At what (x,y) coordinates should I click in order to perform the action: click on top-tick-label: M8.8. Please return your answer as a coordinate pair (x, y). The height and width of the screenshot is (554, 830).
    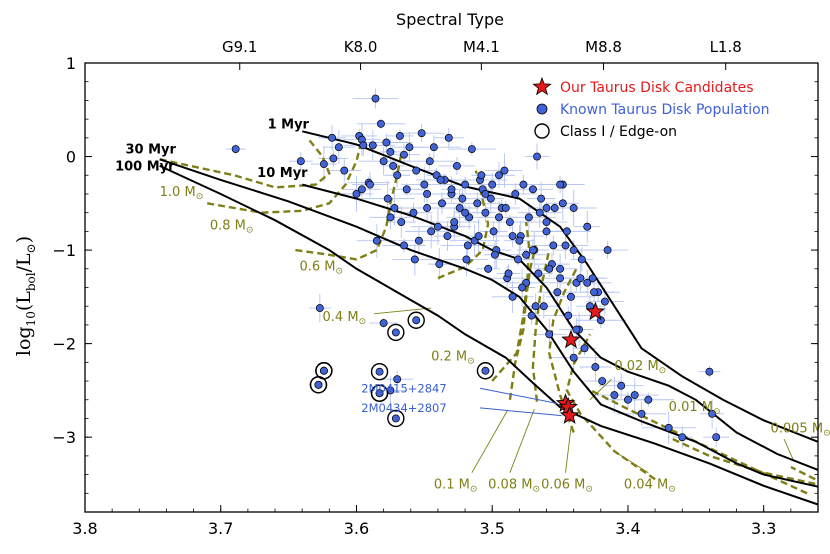
    Looking at the image, I should click on (603, 47).